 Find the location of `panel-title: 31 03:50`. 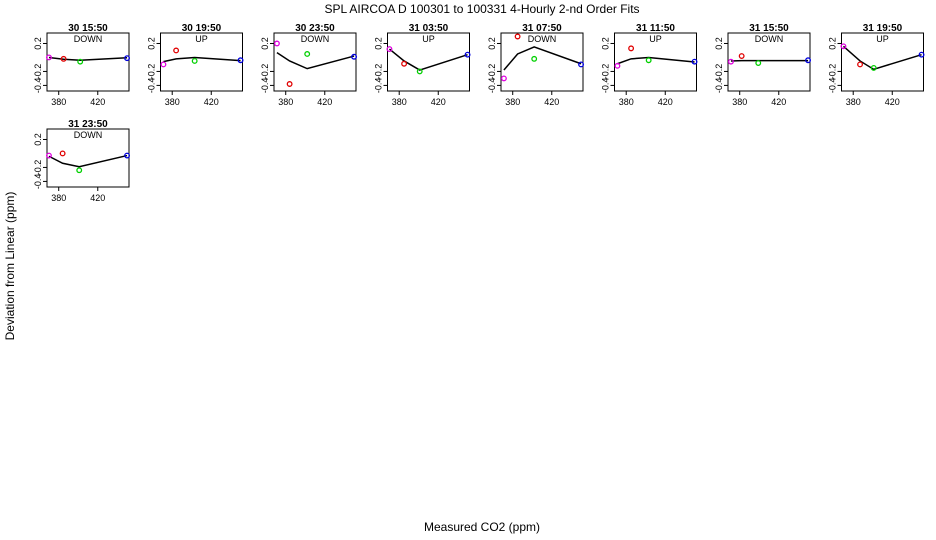

panel-title: 31 03:50 is located at coordinates (429, 28).